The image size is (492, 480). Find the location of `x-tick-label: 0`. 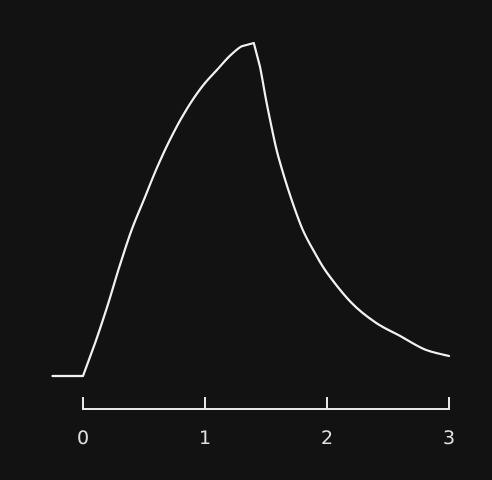

x-tick-label: 0 is located at coordinates (83, 438).